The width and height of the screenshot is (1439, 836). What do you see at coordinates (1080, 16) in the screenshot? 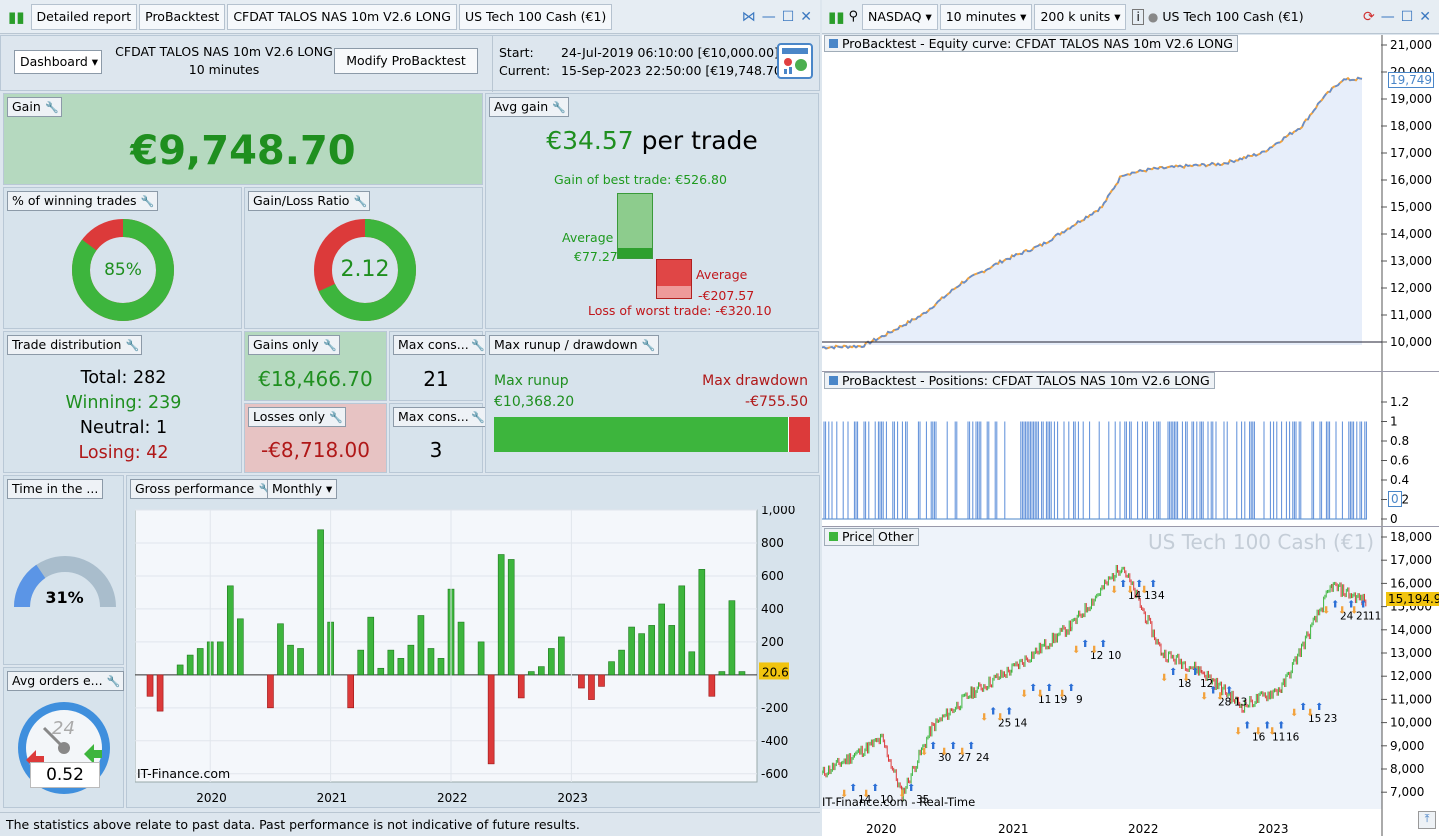
I see `units-select: 200 k units ▾` at bounding box center [1080, 16].